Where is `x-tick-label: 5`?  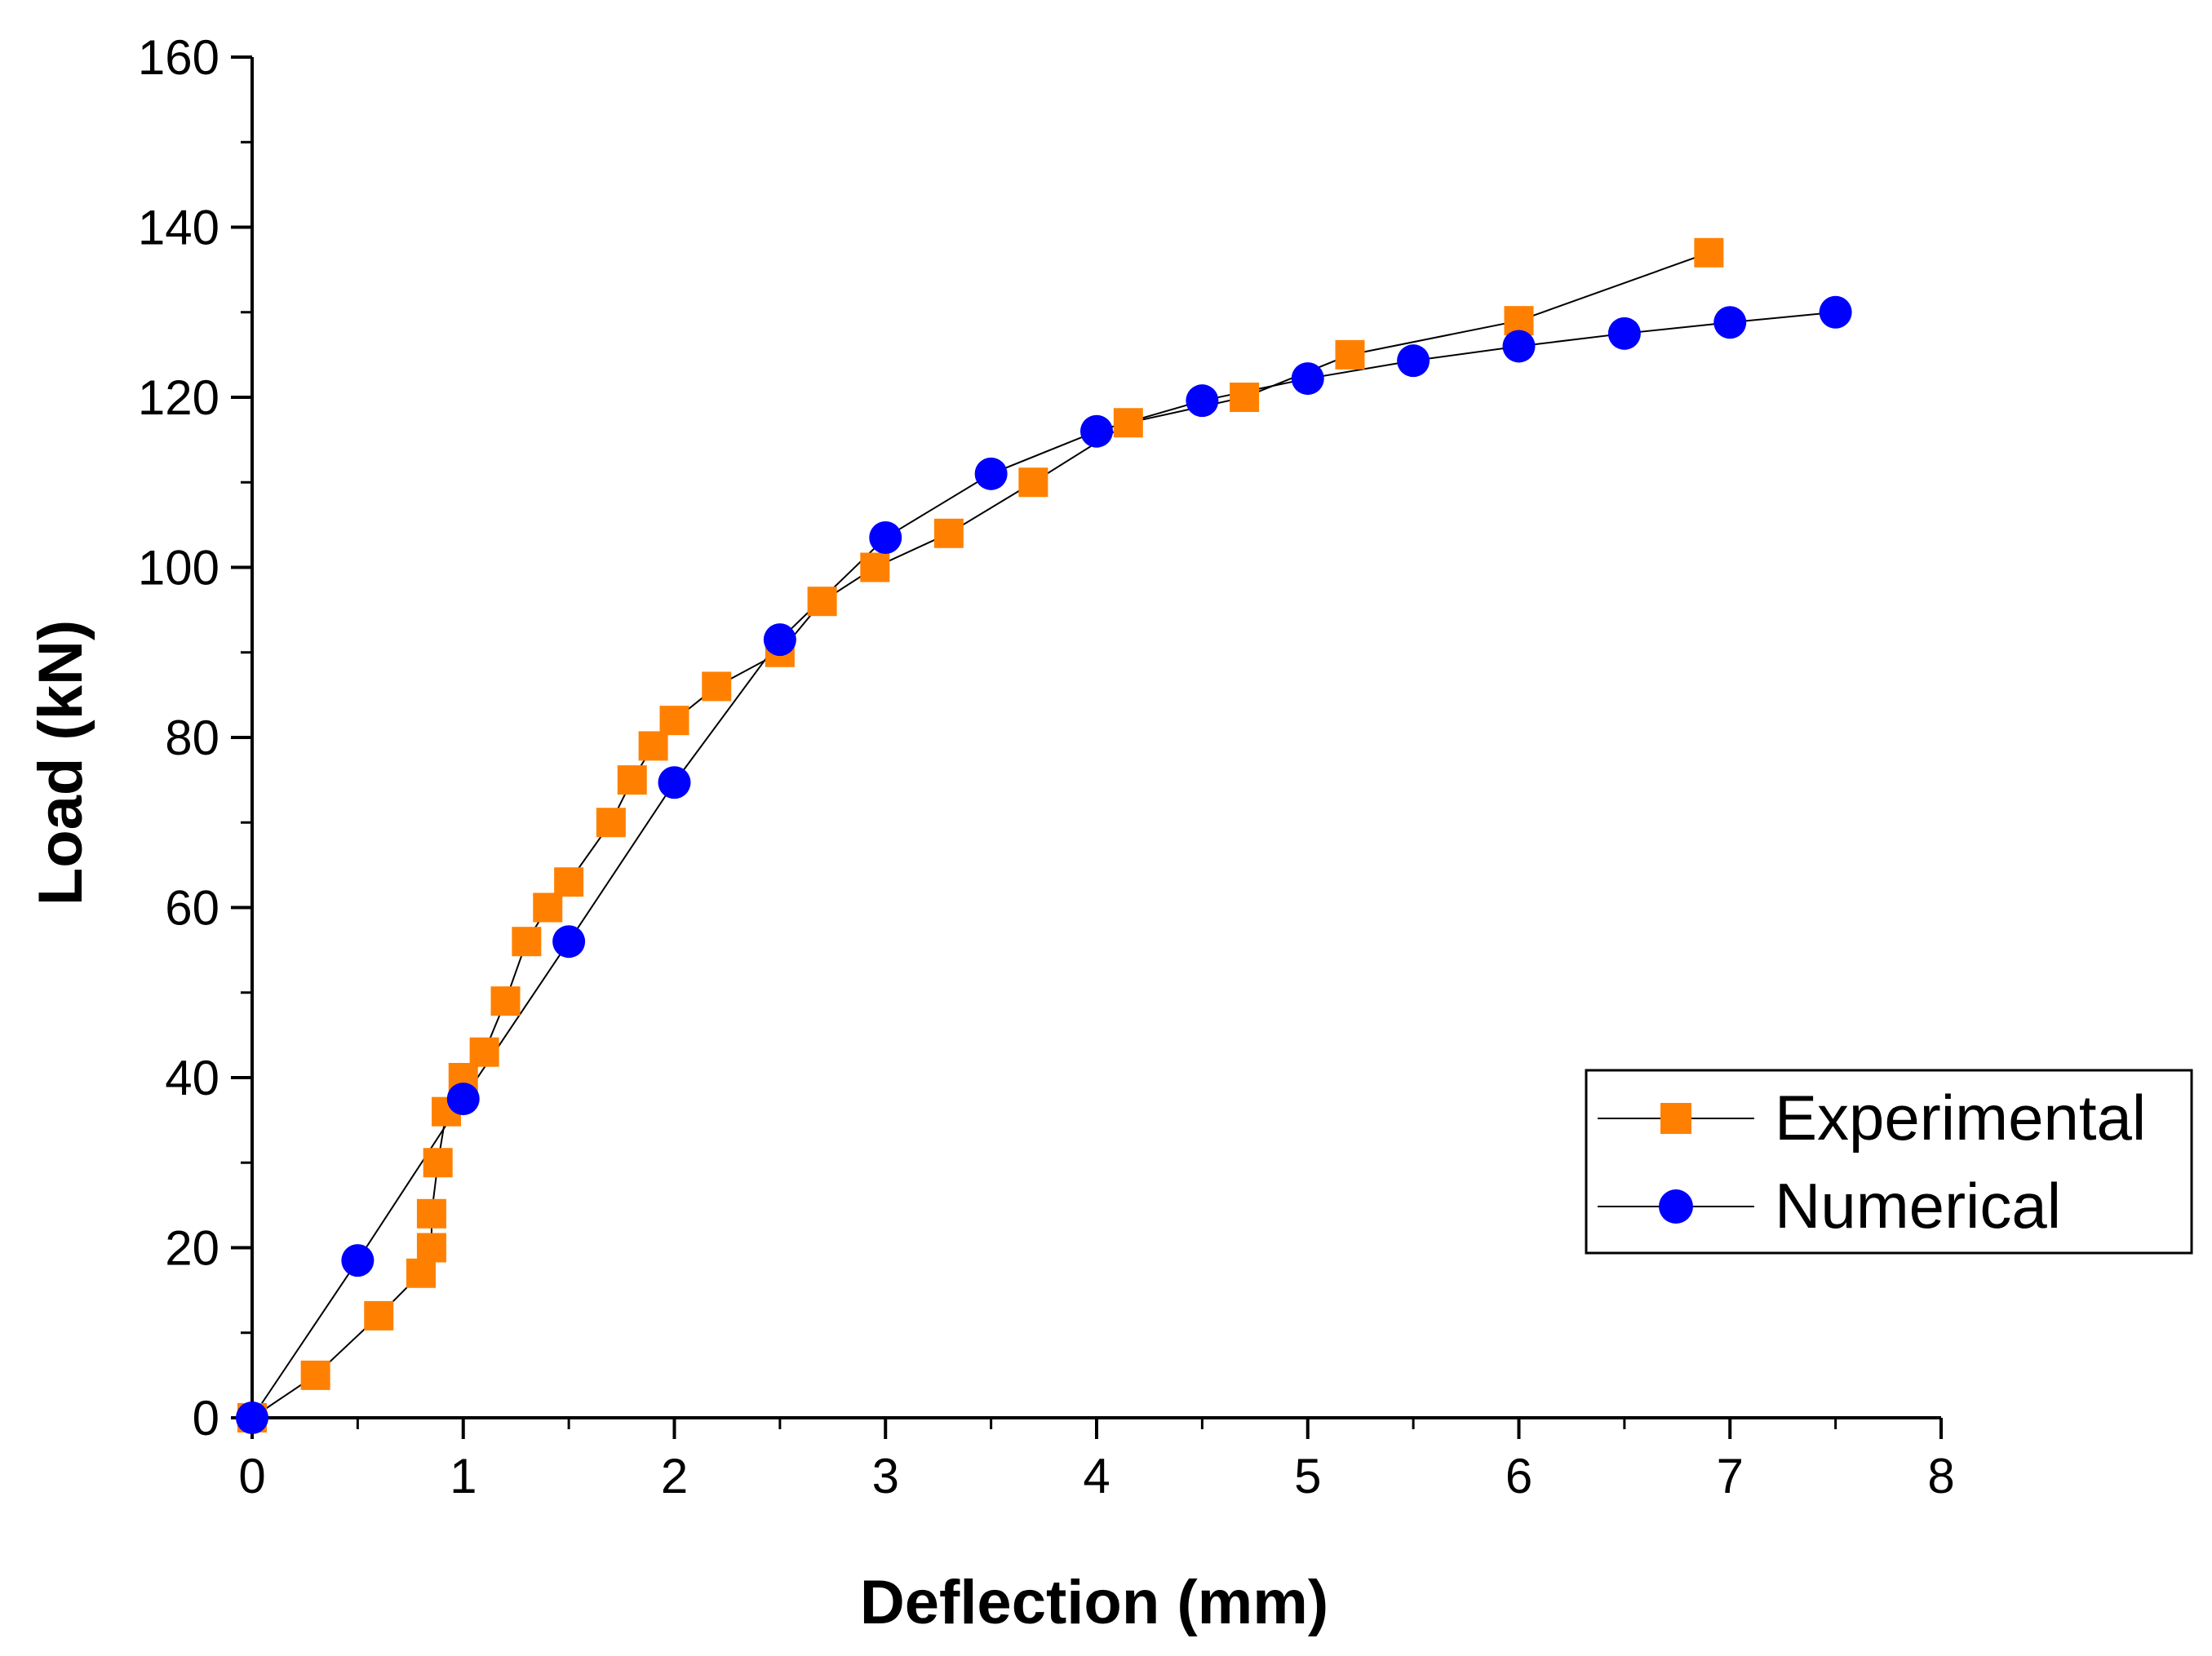
x-tick-label: 5 is located at coordinates (1307, 1476).